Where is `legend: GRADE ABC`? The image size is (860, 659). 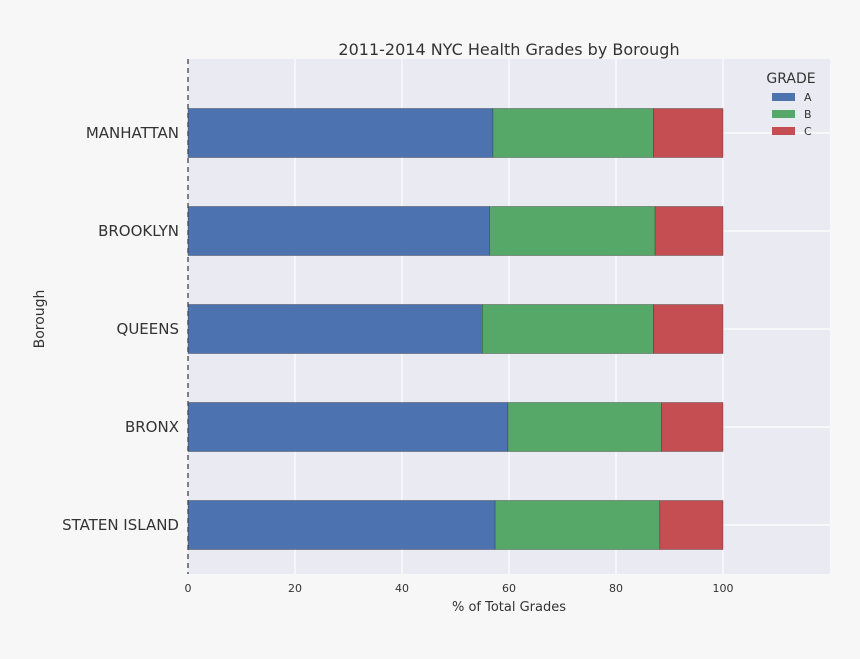 legend: GRADE ABC is located at coordinates (790, 104).